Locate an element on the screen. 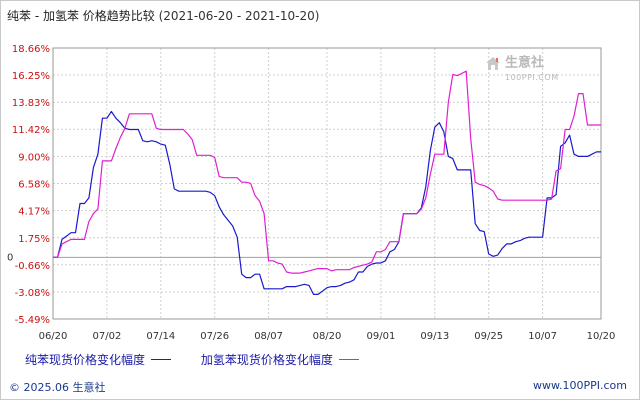 The image size is (640, 401). footer-copyright: © 2025.06 生意社 is located at coordinates (57, 387).